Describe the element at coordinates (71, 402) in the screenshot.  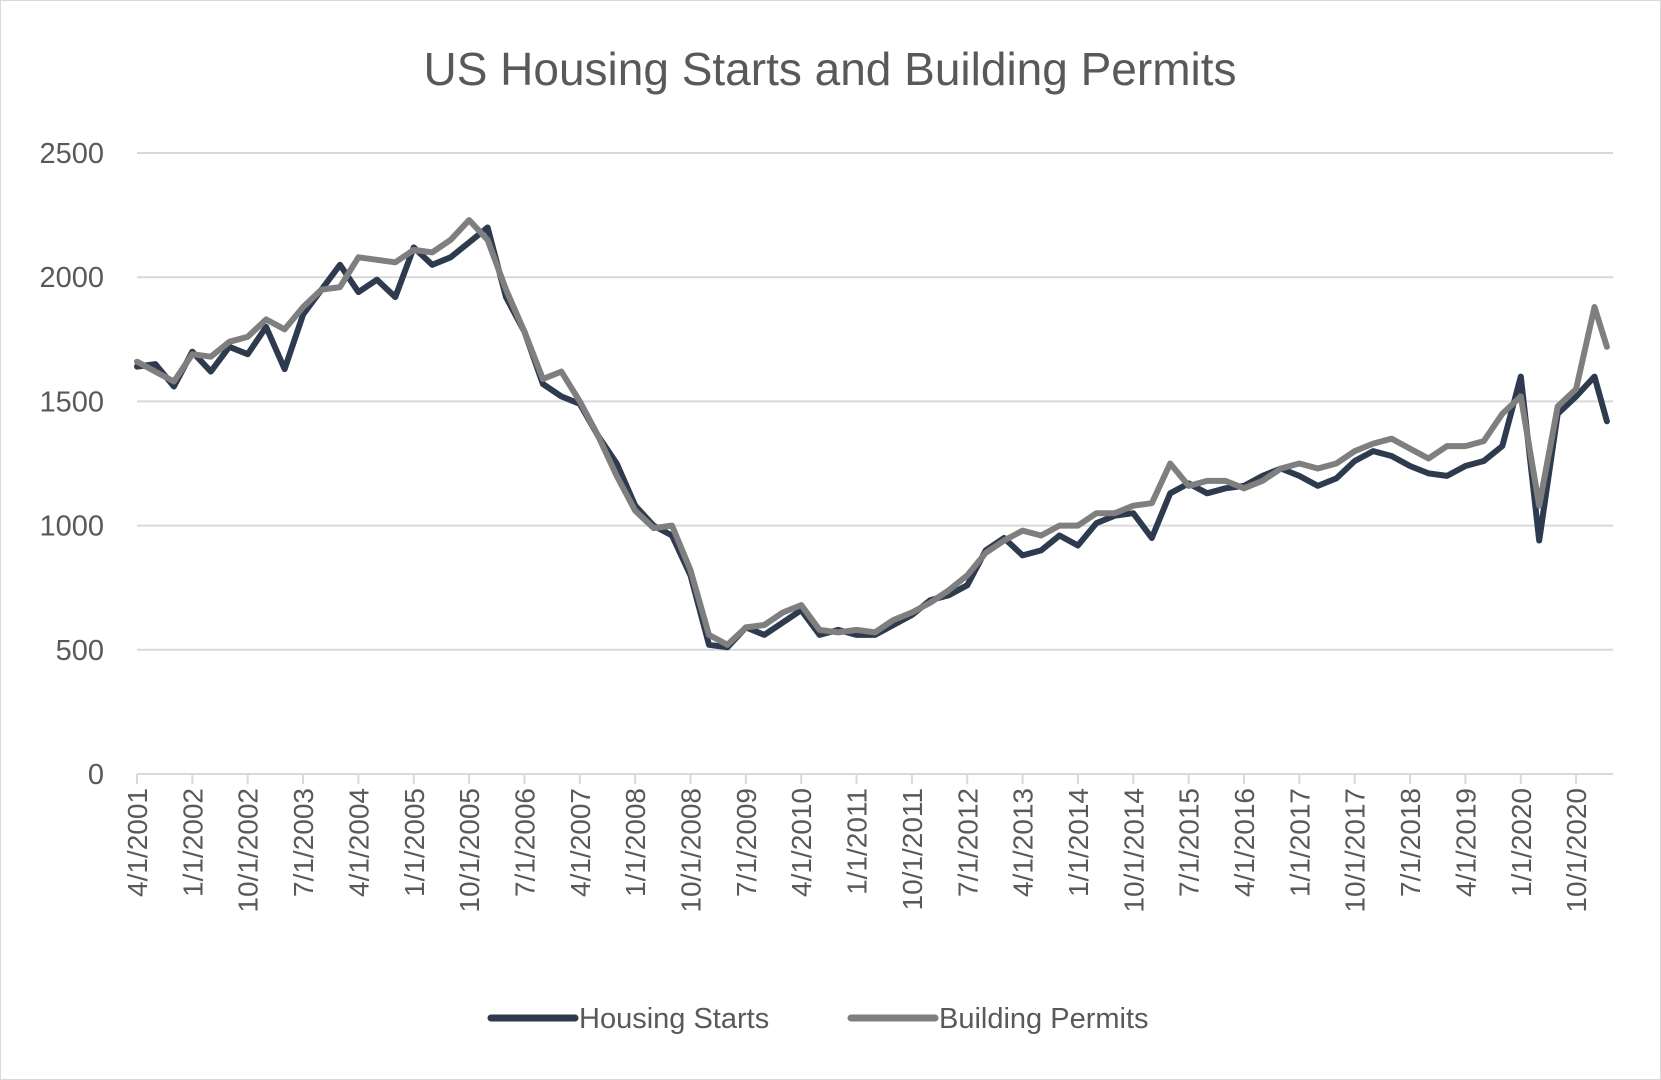
I see `y-tick-label: 1500` at that location.